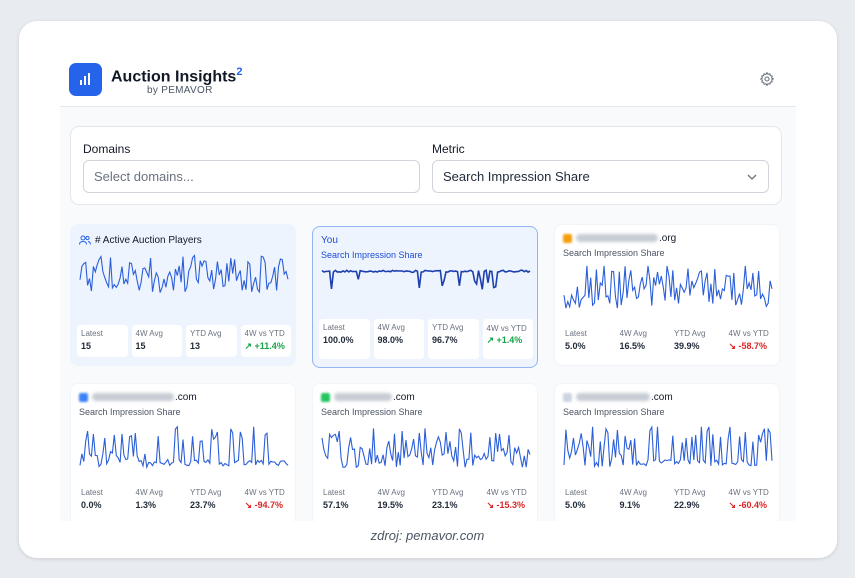 This screenshot has height=578, width=855. Describe the element at coordinates (344, 339) in the screenshot. I see `stat-latest: Latest 100.0%` at that location.